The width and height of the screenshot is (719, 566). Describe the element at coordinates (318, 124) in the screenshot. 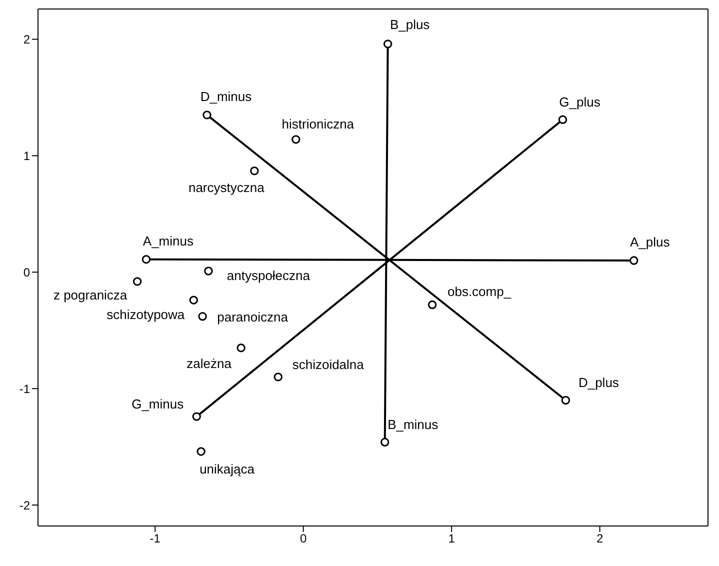

I see `annotation: histrioniczna` at that location.